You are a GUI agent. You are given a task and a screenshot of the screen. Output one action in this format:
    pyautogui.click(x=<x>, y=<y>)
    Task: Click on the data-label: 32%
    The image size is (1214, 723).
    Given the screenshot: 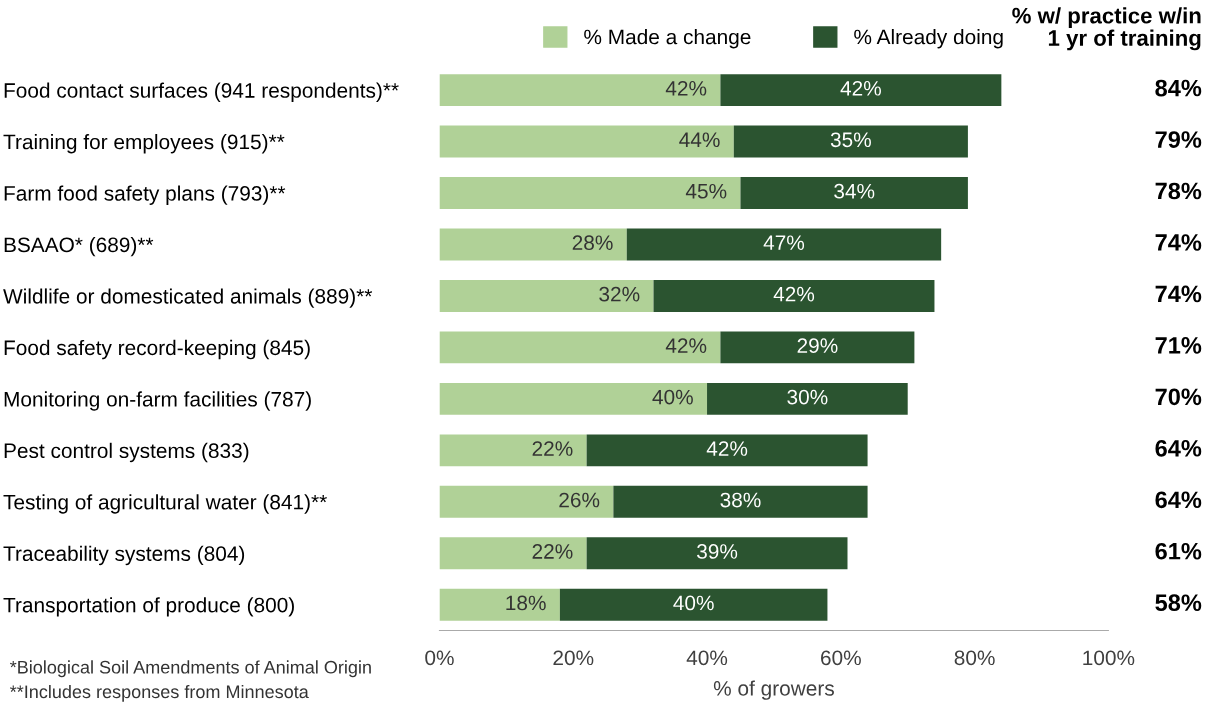 What is the action you would take?
    pyautogui.click(x=619, y=294)
    